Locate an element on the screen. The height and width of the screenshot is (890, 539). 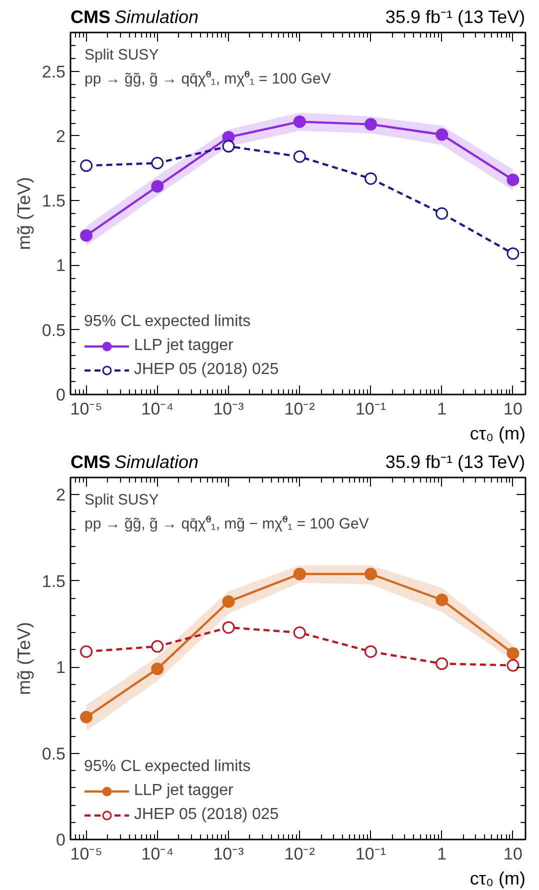
annotation: pp → g̃g̃, g̃ → qq̄χ̃⁰₁, mχ̃⁰₁ = 100 GeV is located at coordinates (207, 79).